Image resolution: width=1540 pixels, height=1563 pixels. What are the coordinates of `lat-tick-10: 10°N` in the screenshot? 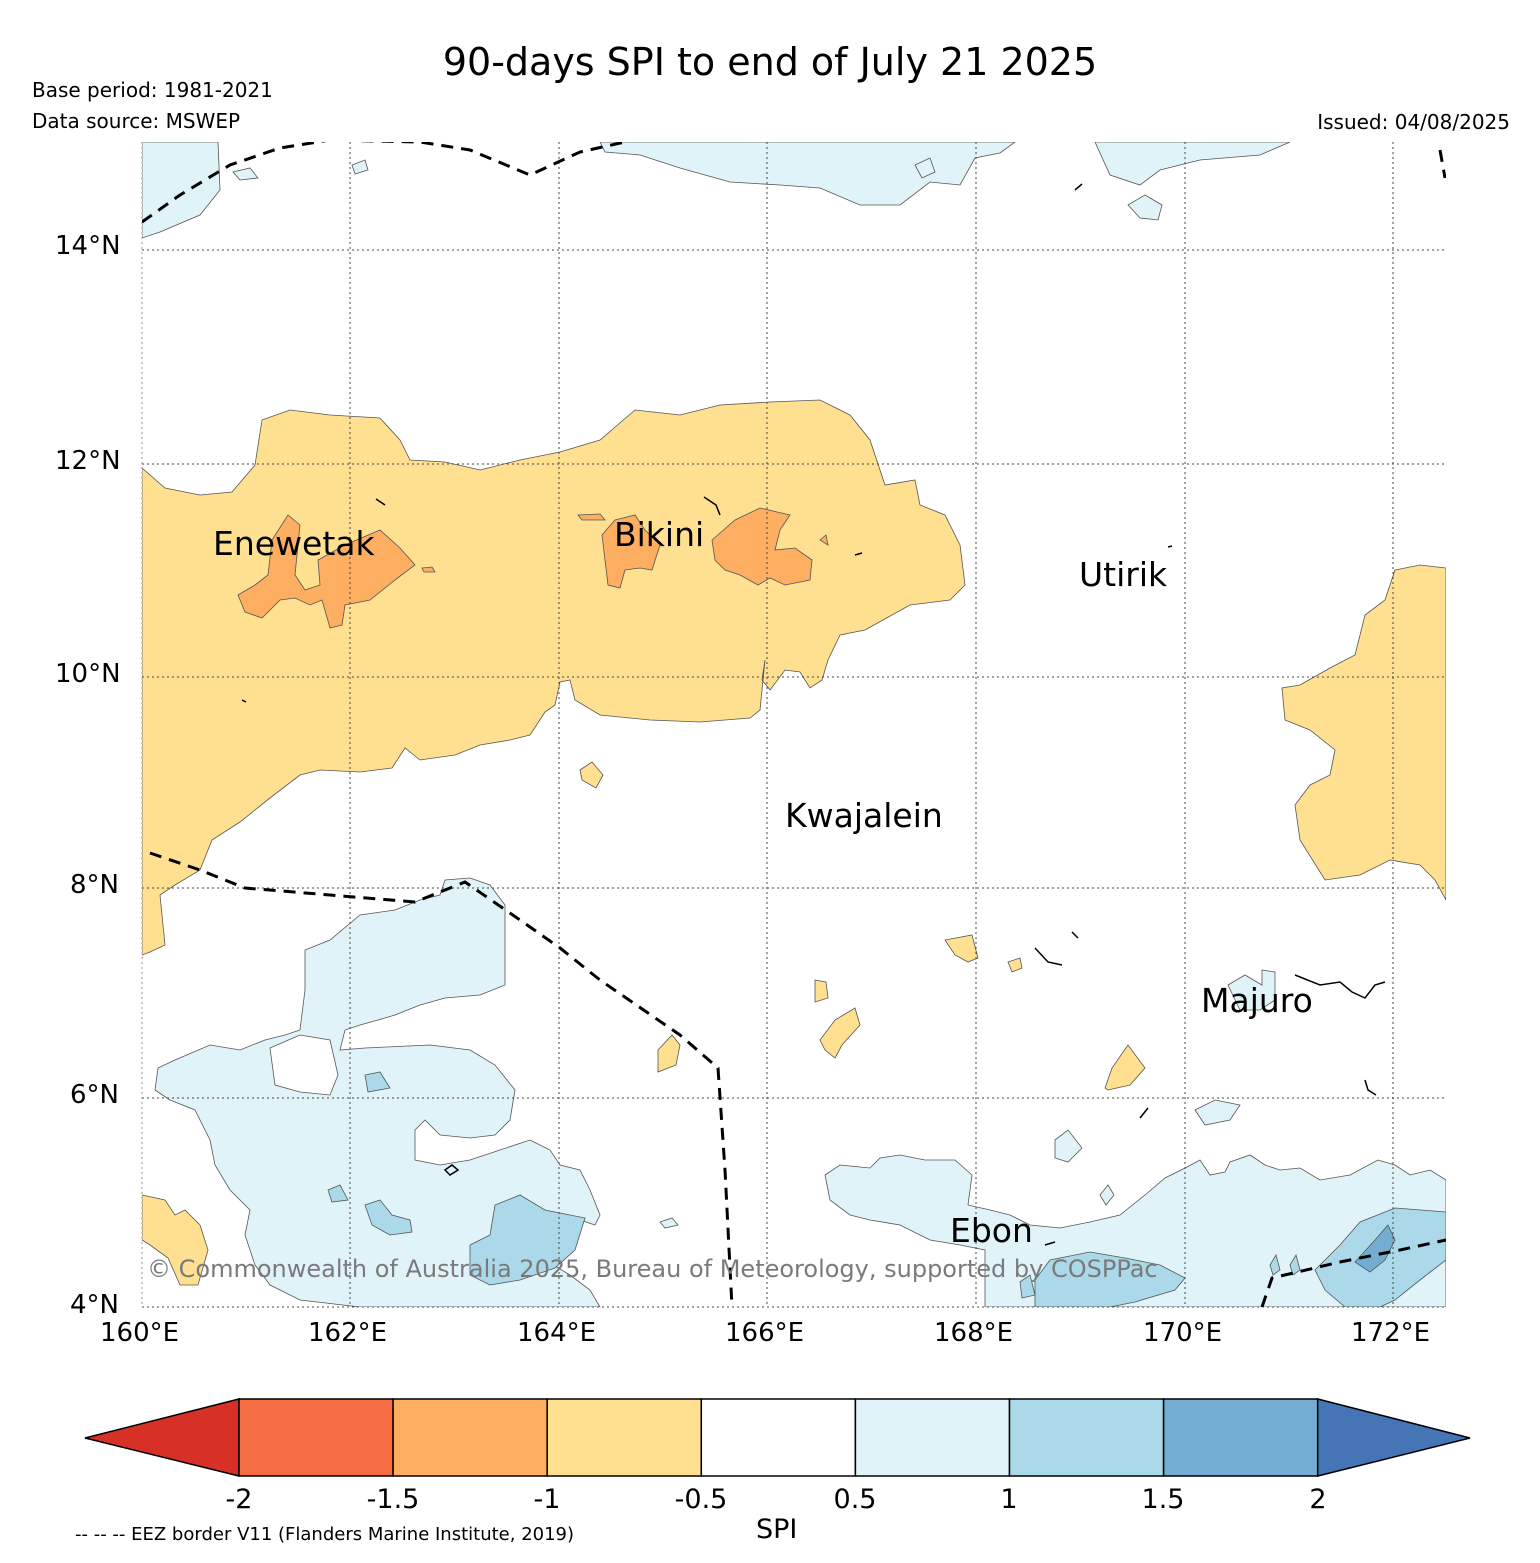 It's located at (88, 674).